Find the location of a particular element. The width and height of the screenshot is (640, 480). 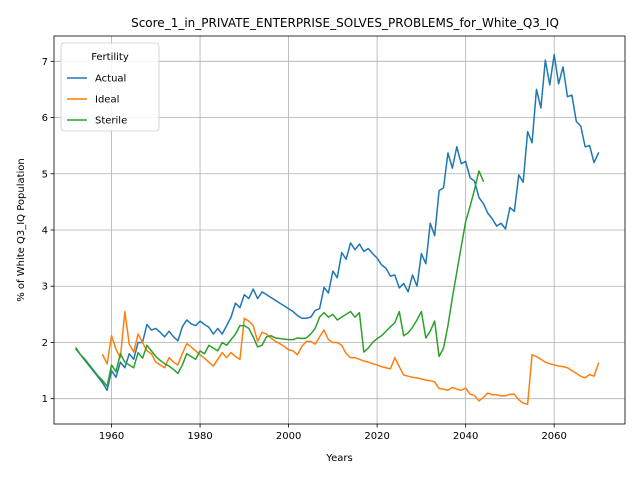

legend-label-sterile: Sterile is located at coordinates (111, 121).